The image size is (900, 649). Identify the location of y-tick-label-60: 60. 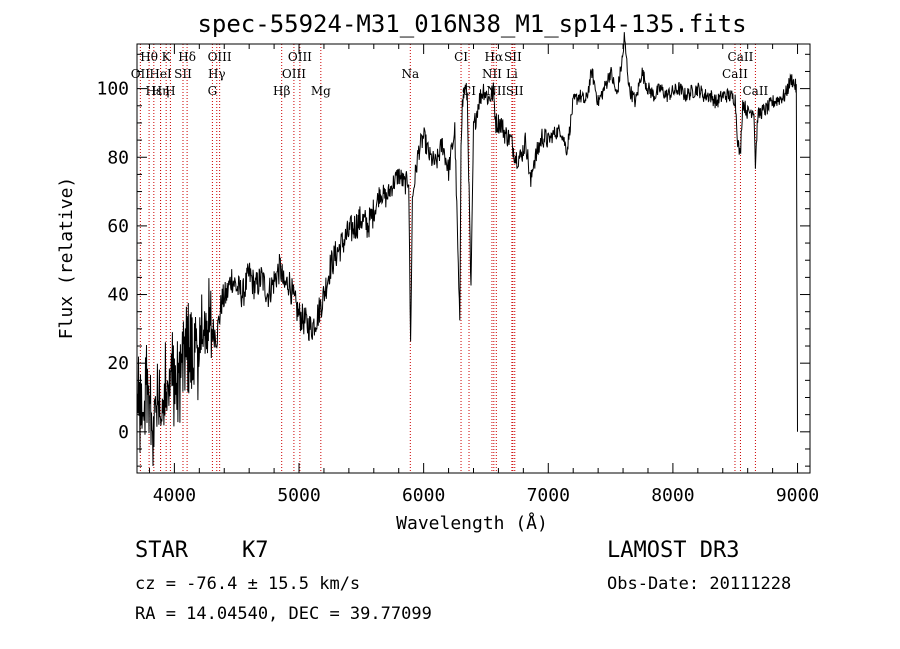
(118, 226).